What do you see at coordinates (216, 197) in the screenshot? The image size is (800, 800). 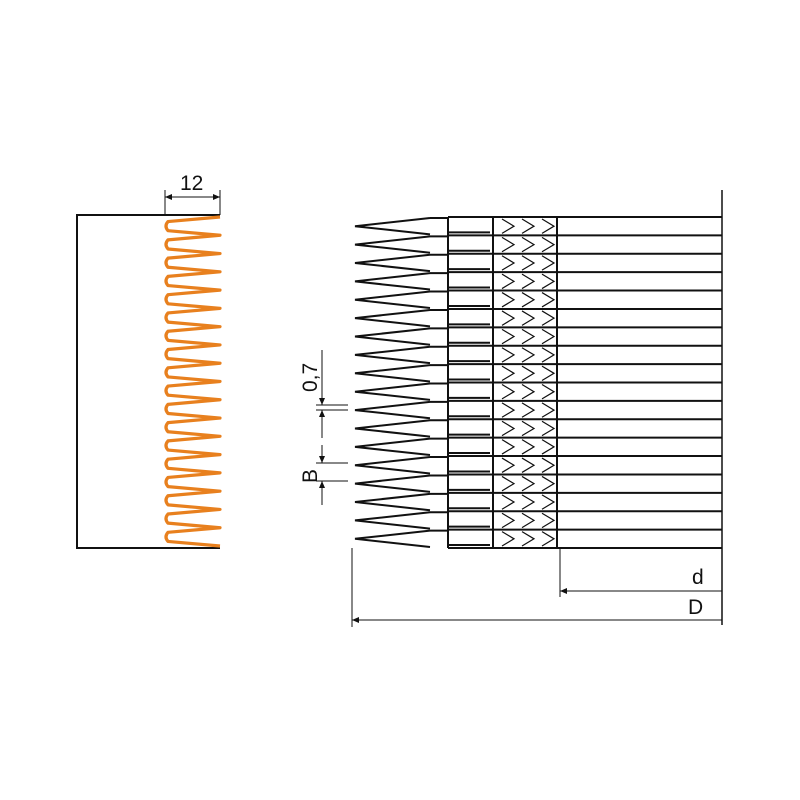 I see `arrow-12-right` at bounding box center [216, 197].